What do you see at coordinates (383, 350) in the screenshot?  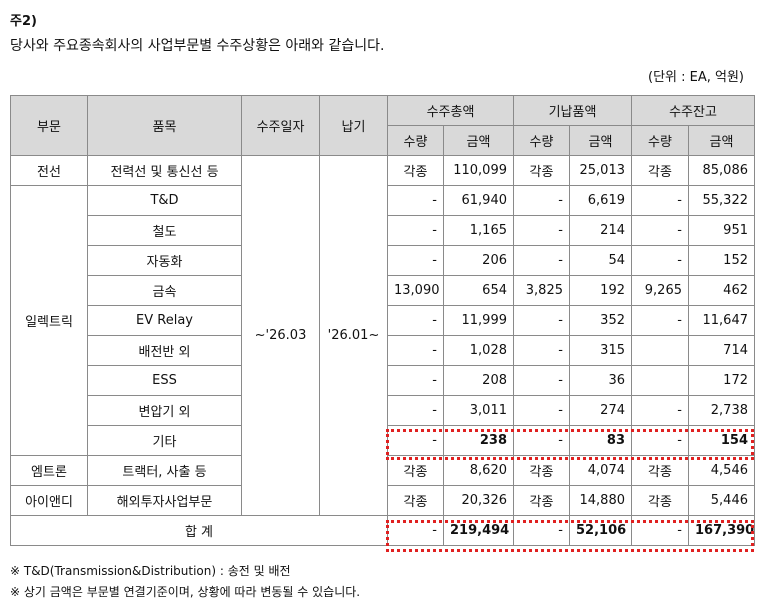 I see `table-row: 배전반 외 - 1,028 - 315 714` at bounding box center [383, 350].